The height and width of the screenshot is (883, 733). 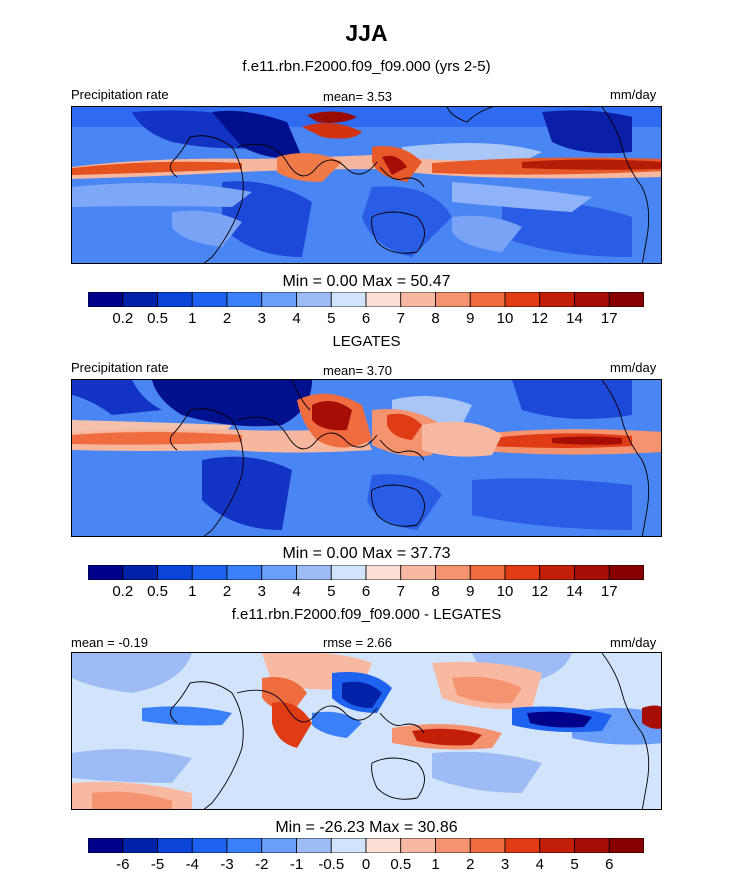 I want to click on mean-label: mean = -0.19, so click(x=109, y=642).